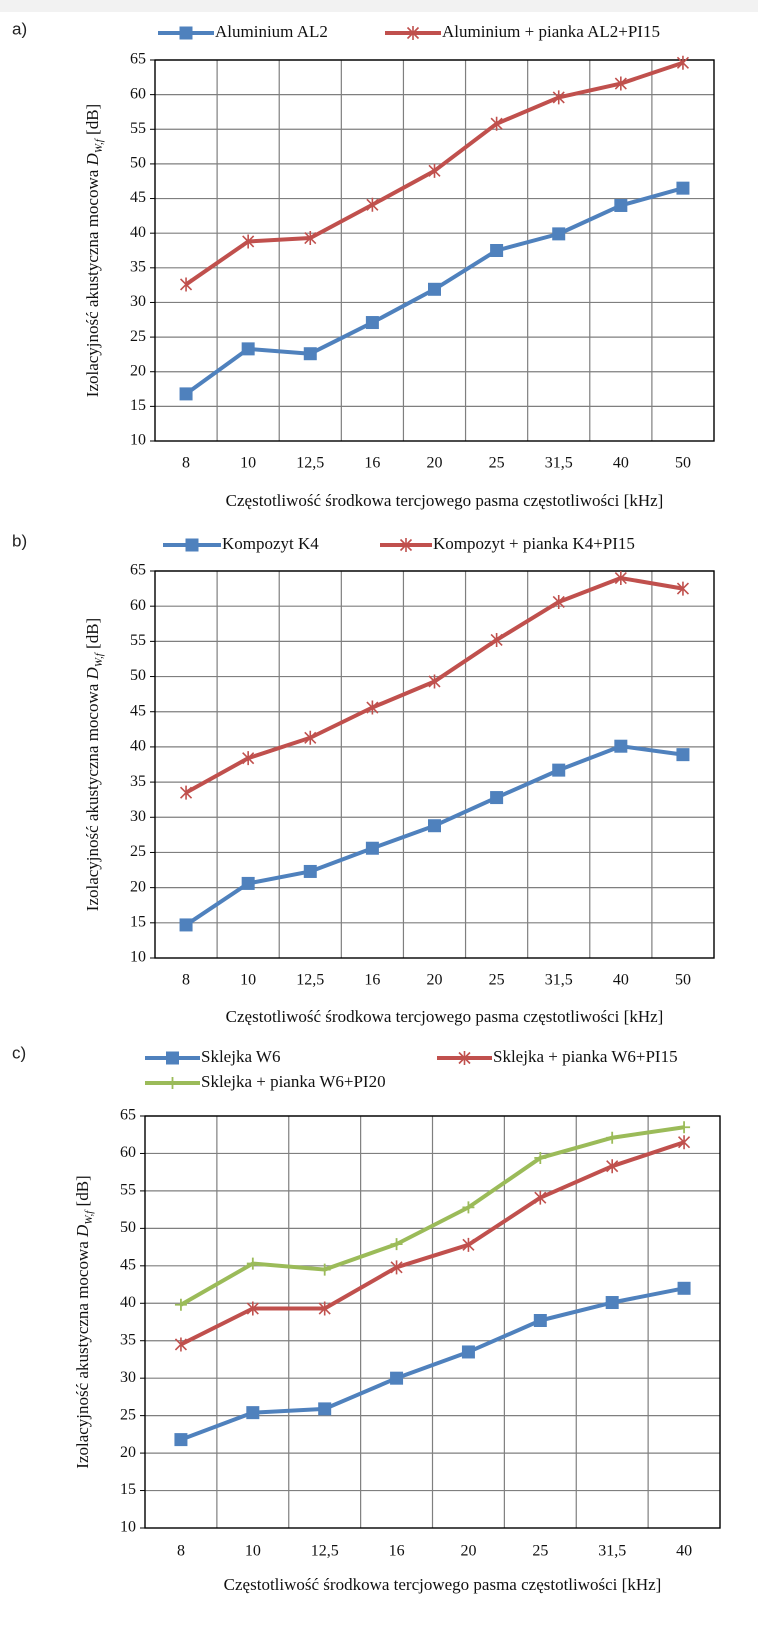 The height and width of the screenshot is (1649, 758). What do you see at coordinates (138, 851) in the screenshot?
I see `y-tick-label: 25` at bounding box center [138, 851].